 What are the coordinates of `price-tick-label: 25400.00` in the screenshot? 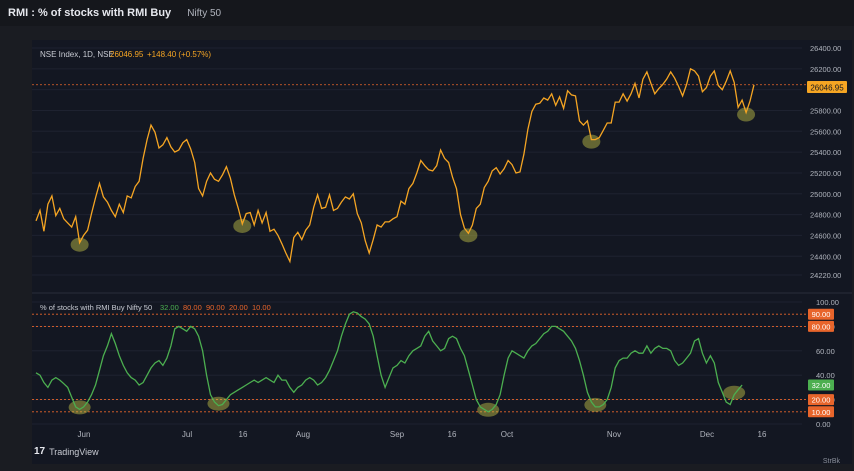 It's located at (825, 152).